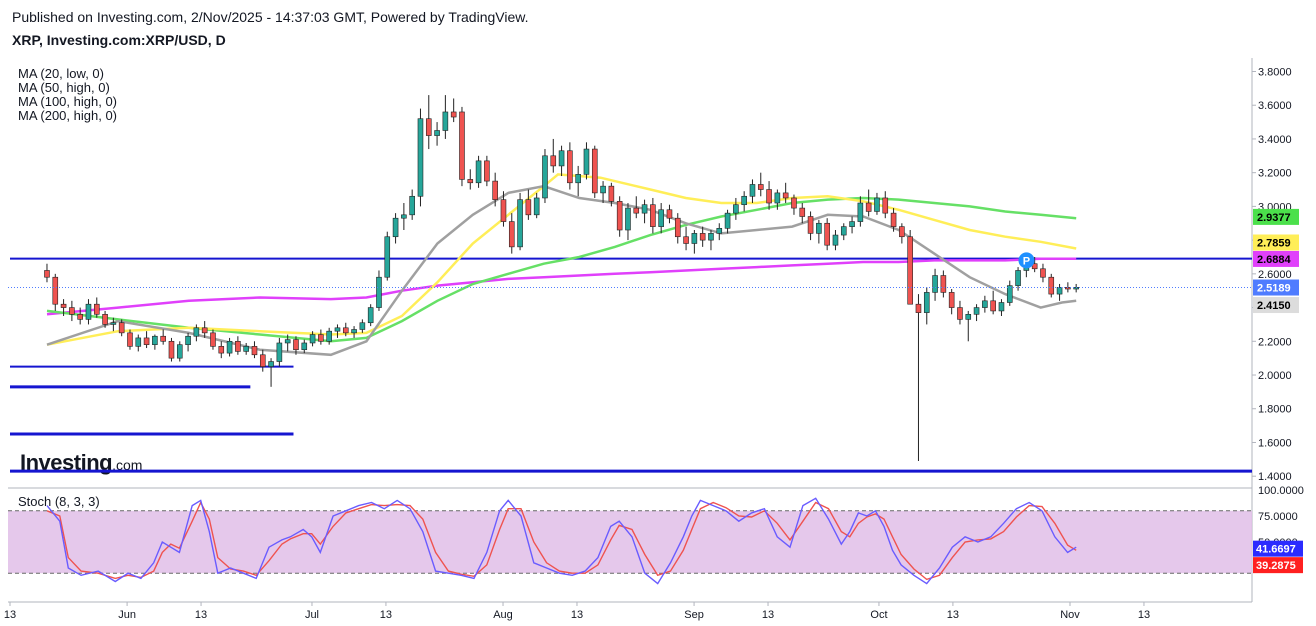 The image size is (1316, 626). I want to click on y-tick-label: 3.4000, so click(1275, 140).